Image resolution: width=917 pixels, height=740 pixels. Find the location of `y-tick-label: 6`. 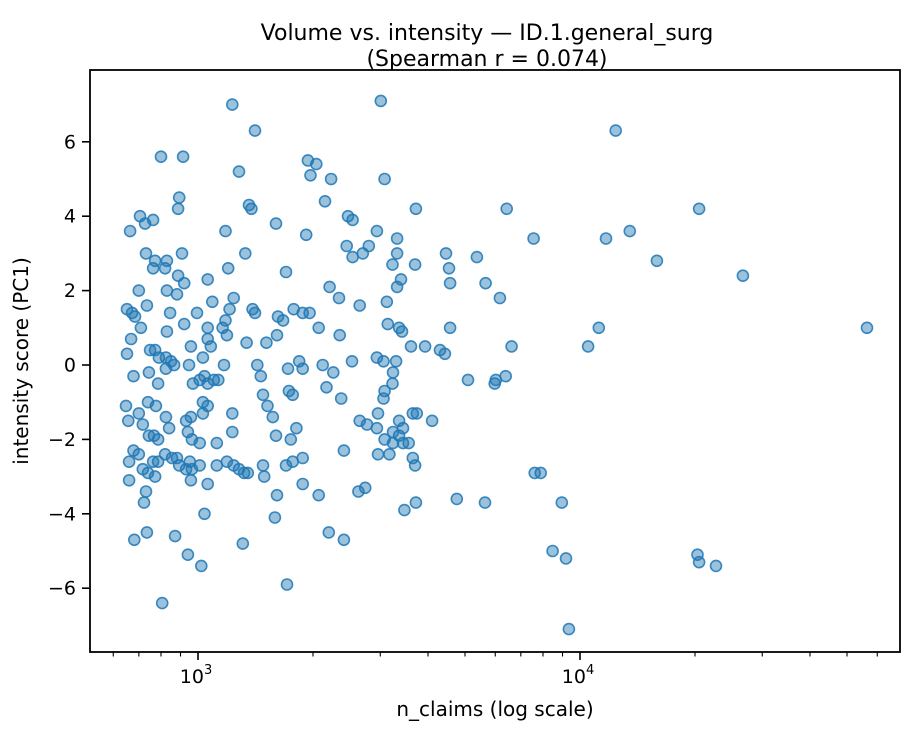

y-tick-label: 6 is located at coordinates (70, 142).